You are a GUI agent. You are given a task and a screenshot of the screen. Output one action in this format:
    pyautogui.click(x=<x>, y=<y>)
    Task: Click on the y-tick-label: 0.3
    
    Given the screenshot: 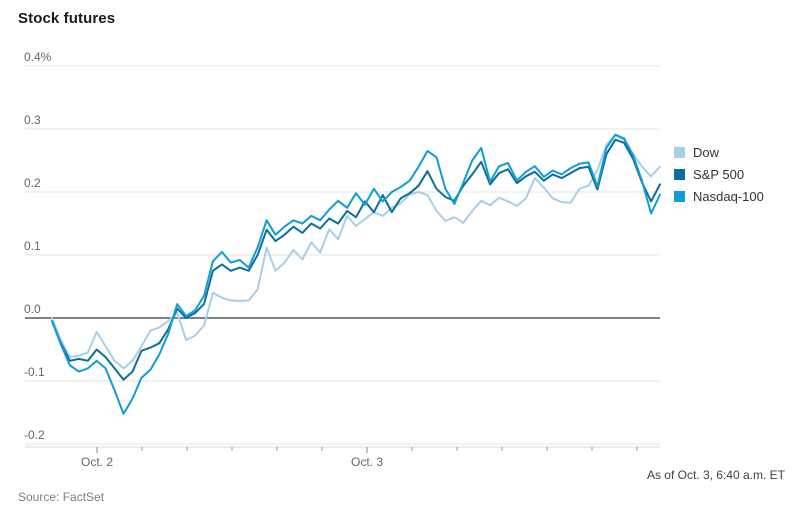 What is the action you would take?
    pyautogui.click(x=32, y=120)
    